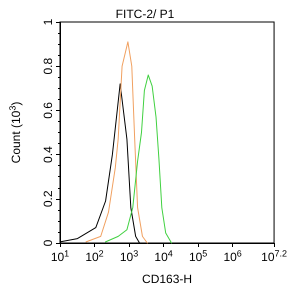 The width and height of the screenshot is (290, 296). Describe the element at coordinates (145, 14) in the screenshot. I see `chart-title: FITC-2/ P1` at that location.